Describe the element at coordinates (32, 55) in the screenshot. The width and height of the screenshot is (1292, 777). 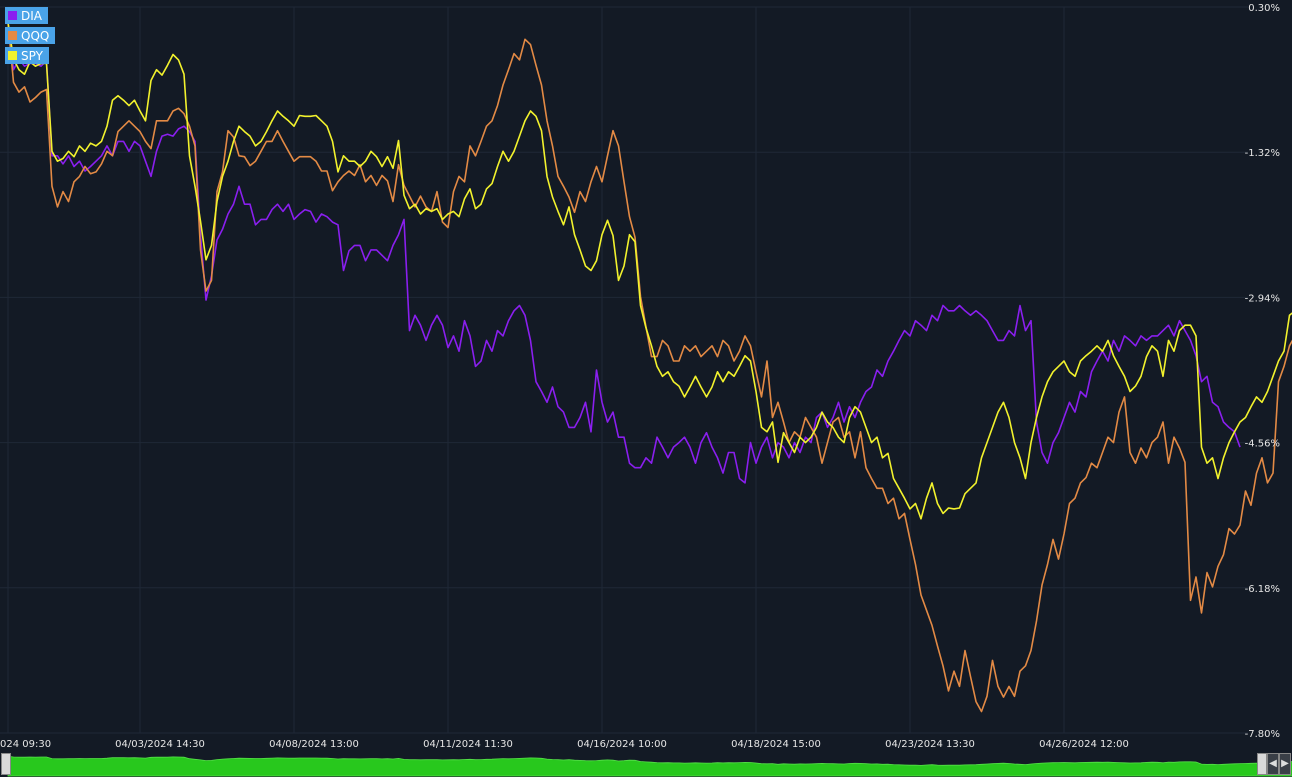
I see `legend-label-spy: SPY` at that location.